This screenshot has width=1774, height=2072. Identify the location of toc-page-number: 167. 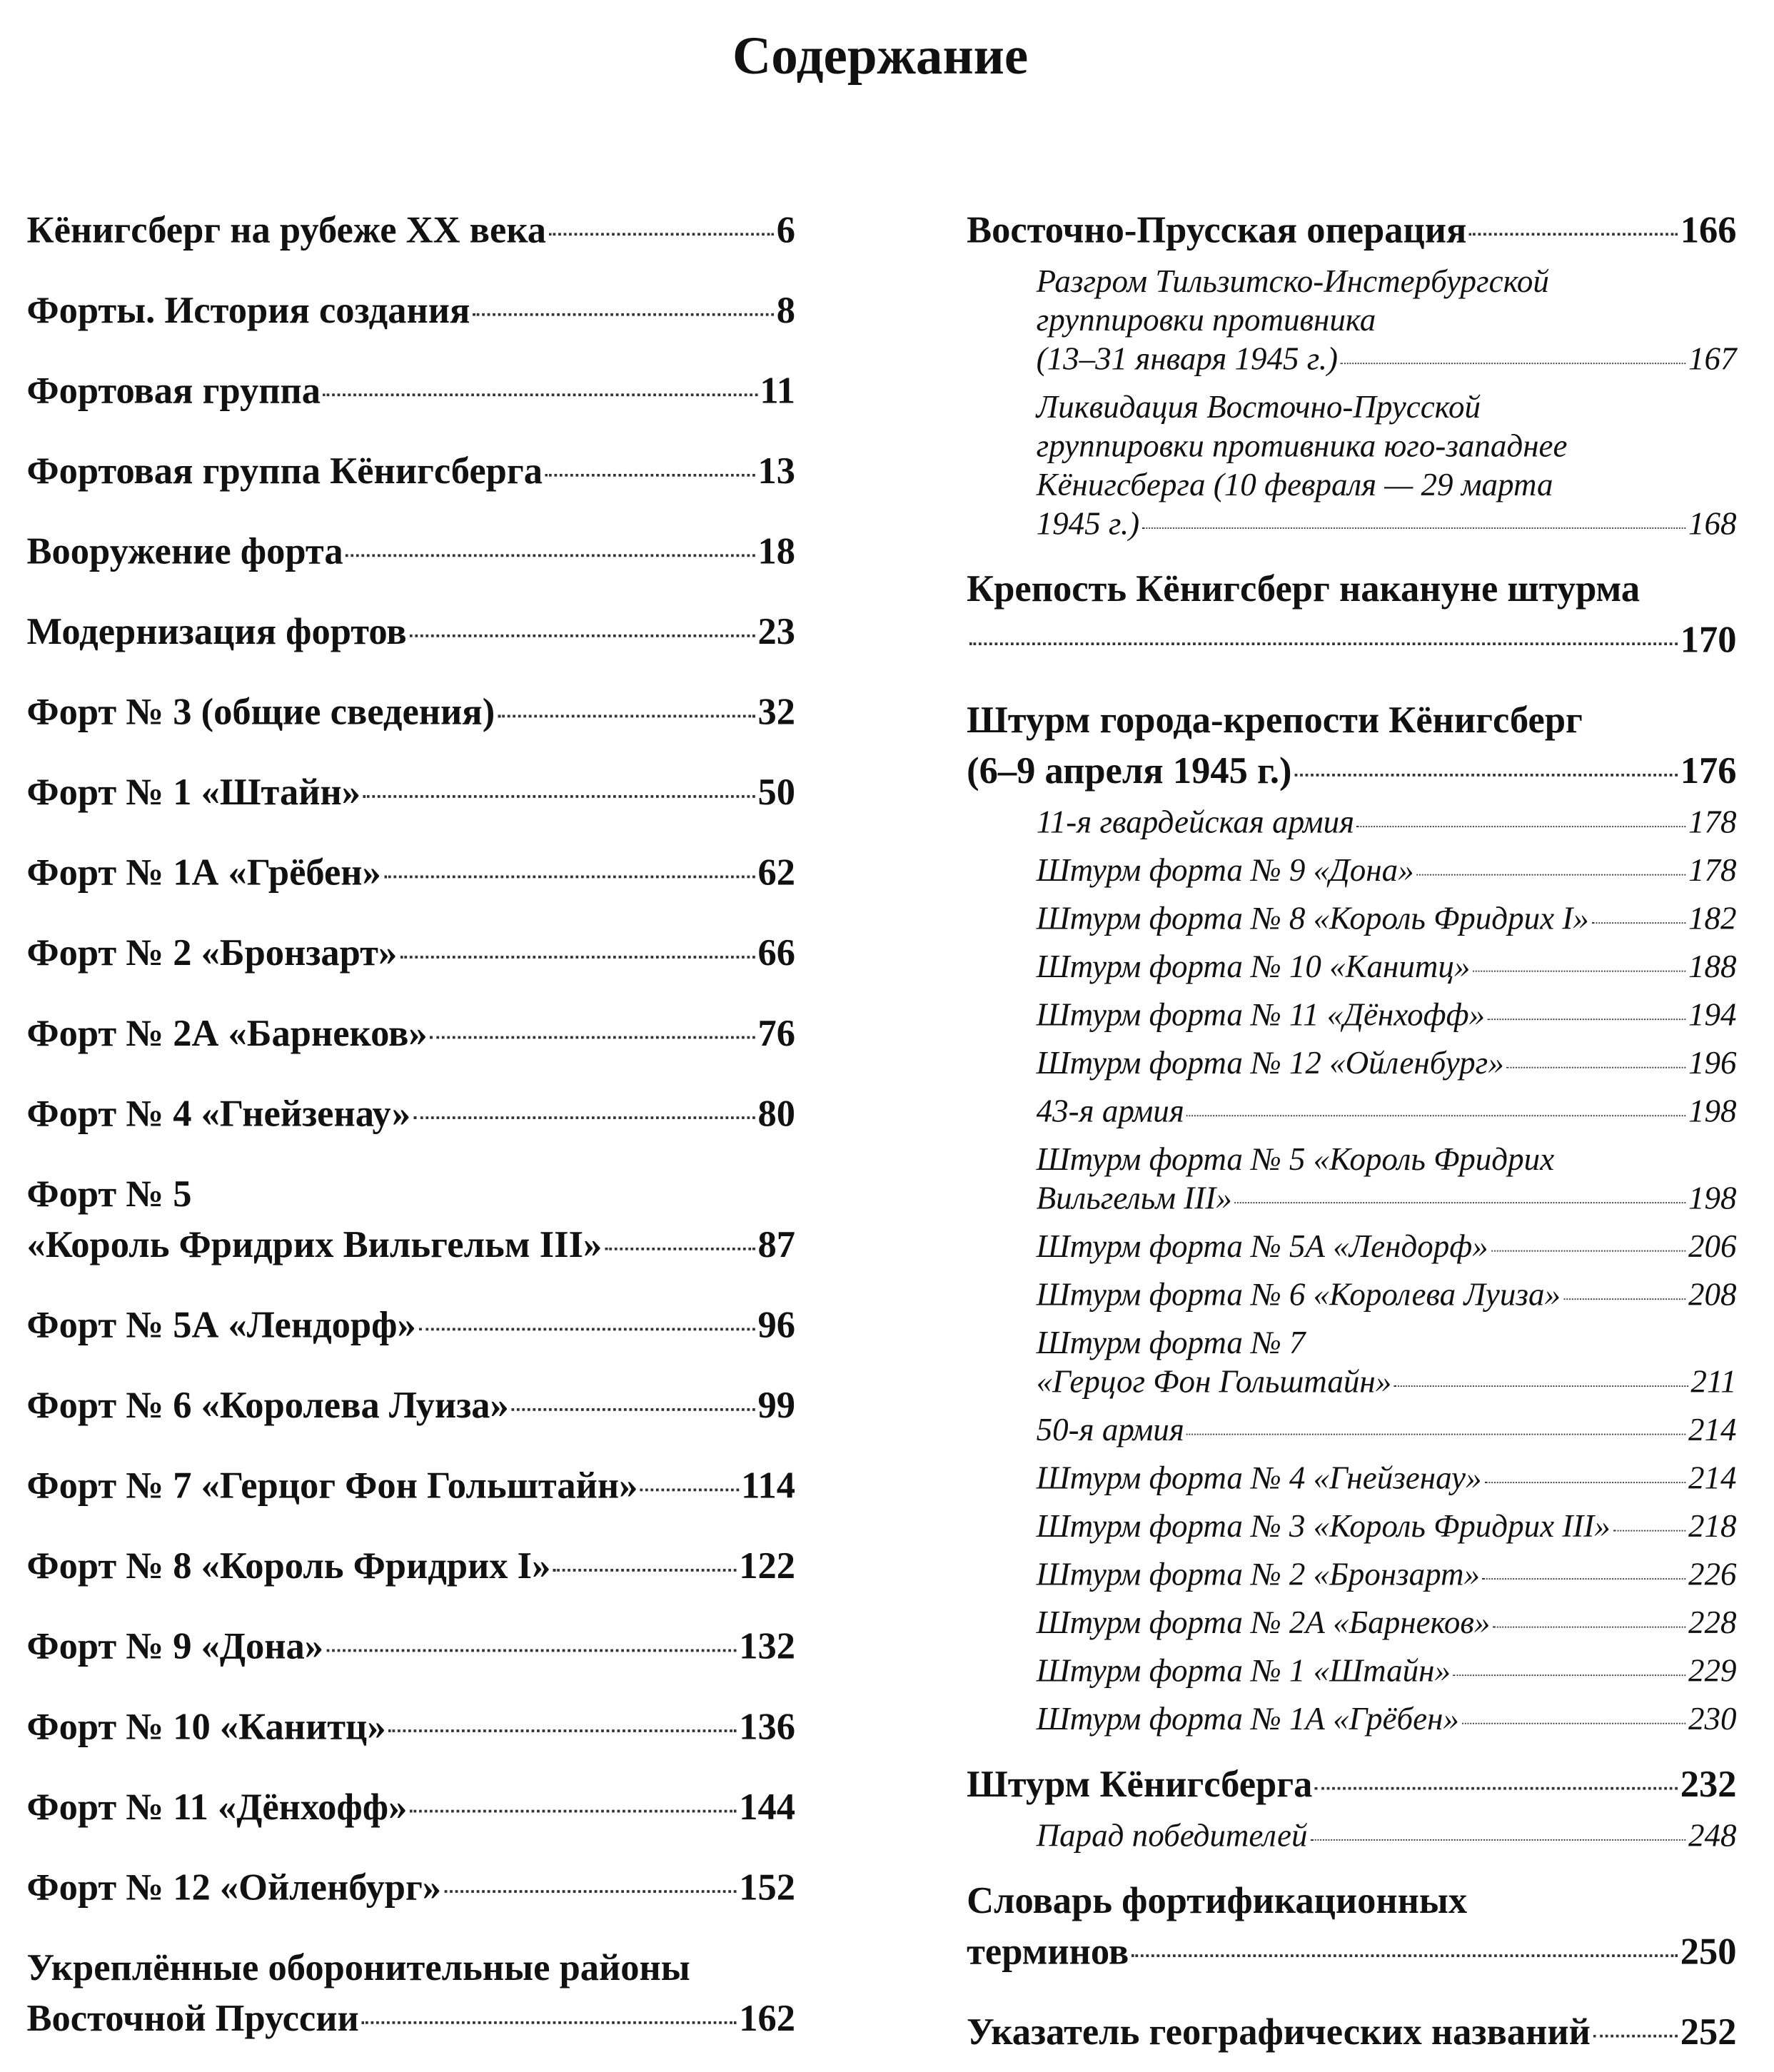
(1712, 360).